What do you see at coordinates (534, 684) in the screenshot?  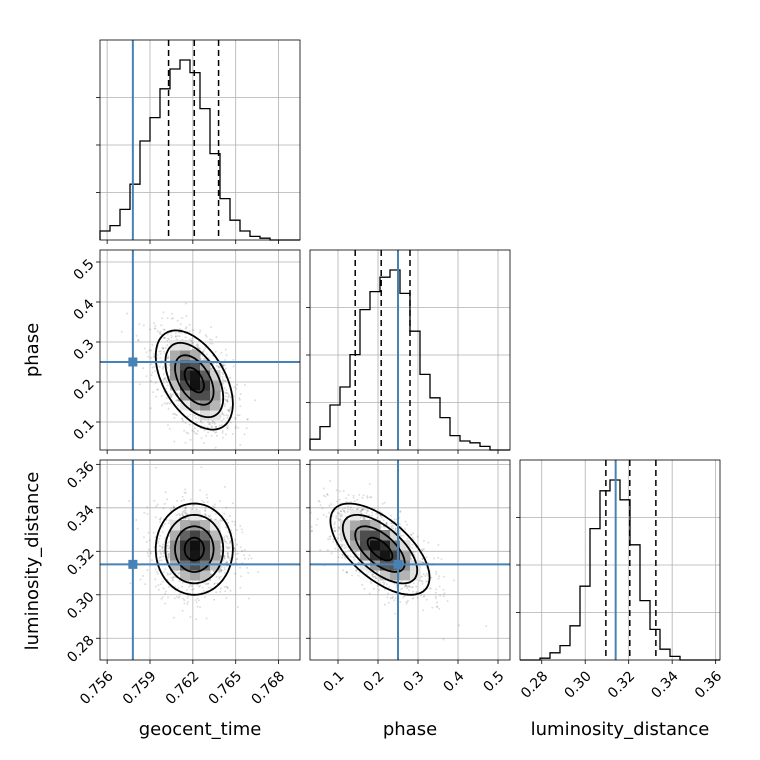 I see `x-tick-label-luminosity-distance-0: 0.28` at bounding box center [534, 684].